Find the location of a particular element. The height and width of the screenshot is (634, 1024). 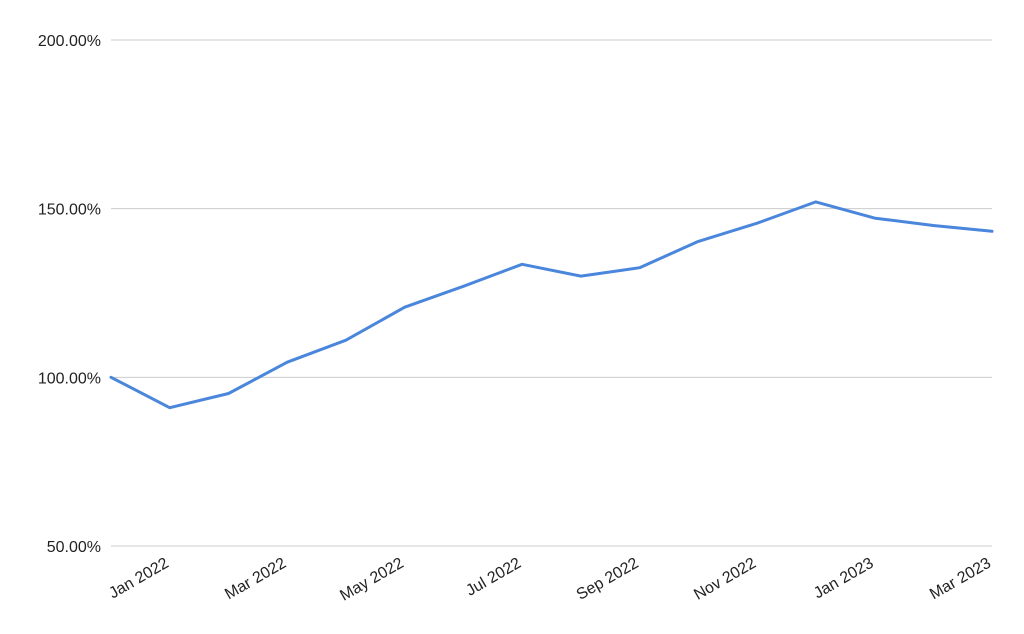

x-tick-label: Mar 2023 is located at coordinates (960, 579).